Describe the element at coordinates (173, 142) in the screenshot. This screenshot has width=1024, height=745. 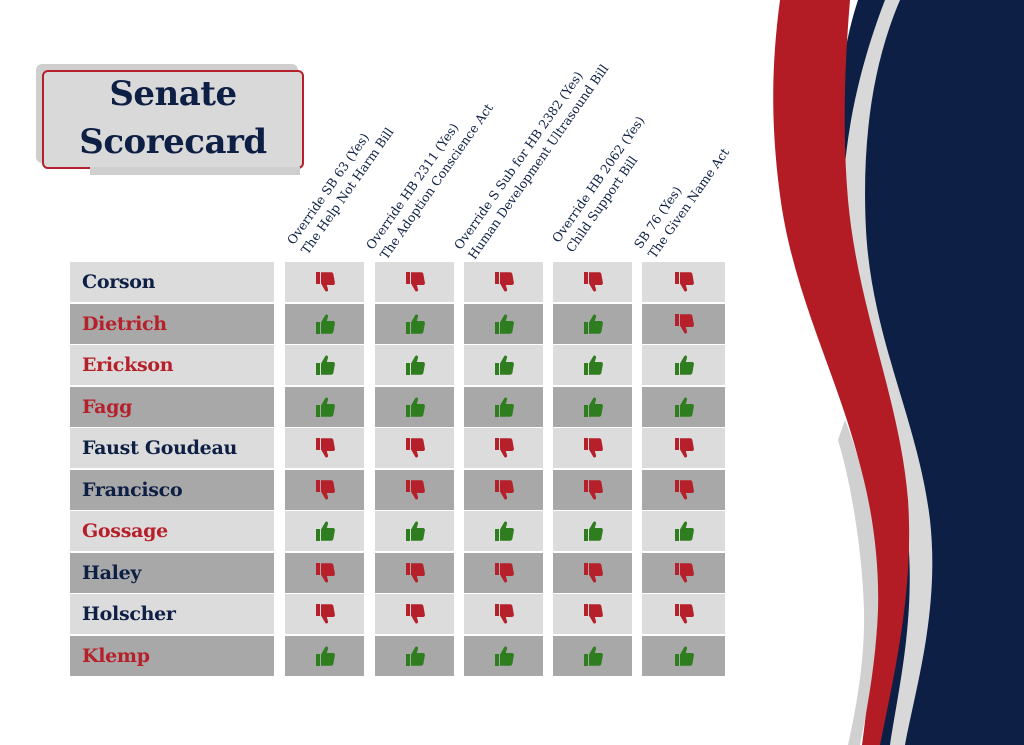
I see `title-line-2: Scorecard` at that location.